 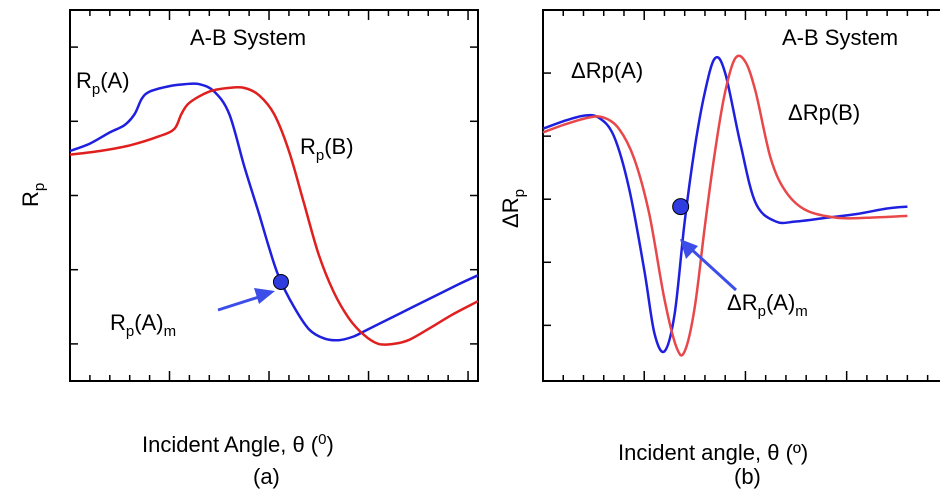 I want to click on panel-b-arrow, so click(x=709, y=265).